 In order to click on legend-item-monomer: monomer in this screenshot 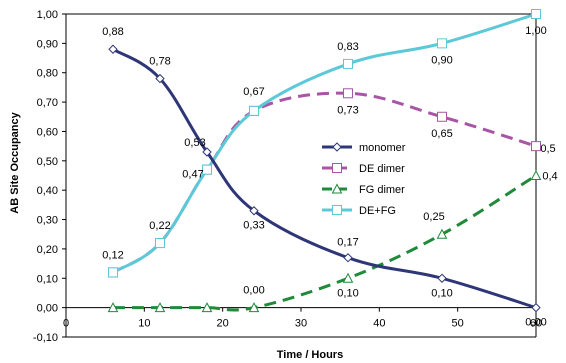, I will do `click(364, 148)`.